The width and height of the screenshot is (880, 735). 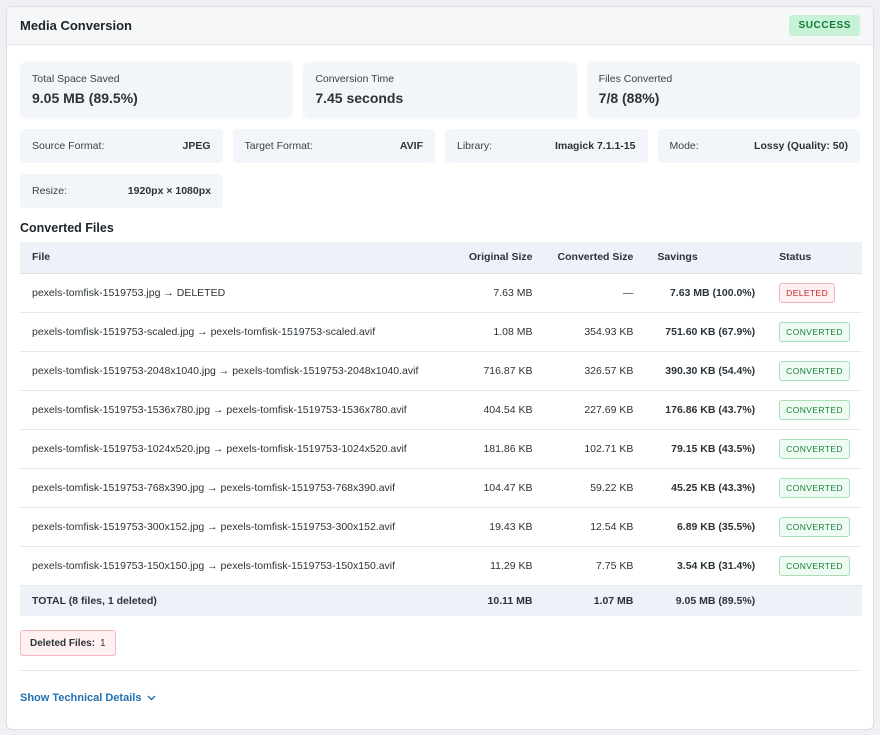 I want to click on column-header-original-size: Original Size, so click(x=493, y=258).